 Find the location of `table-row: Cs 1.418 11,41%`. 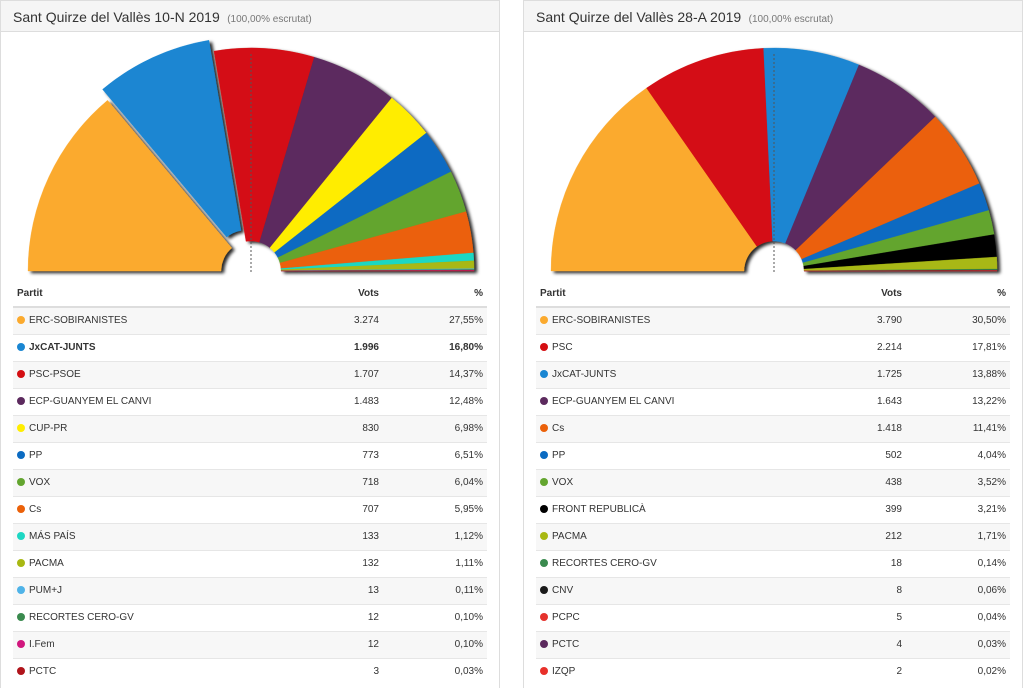

table-row: Cs 1.418 11,41% is located at coordinates (773, 428).